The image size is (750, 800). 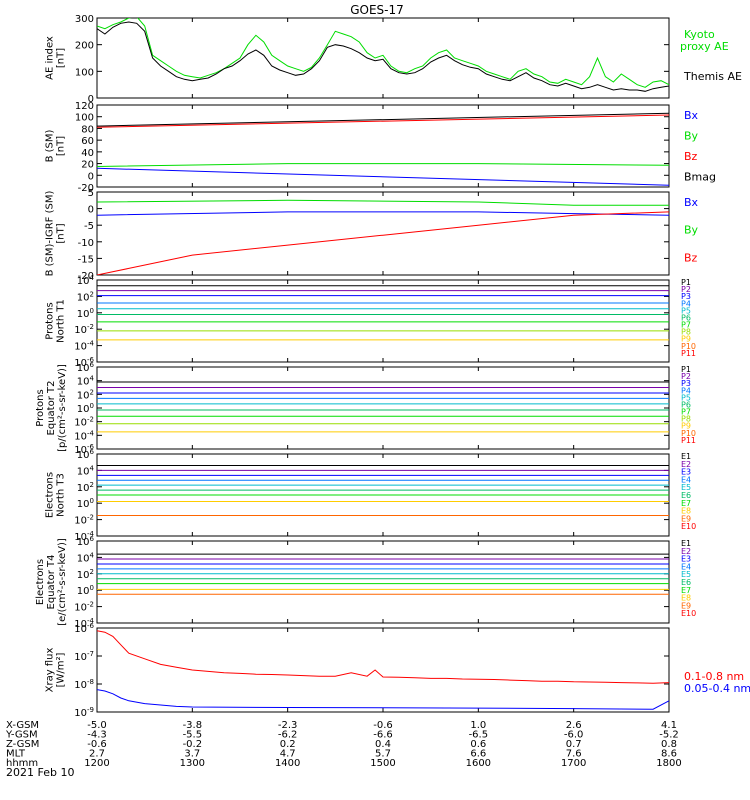 What do you see at coordinates (61, 58) in the screenshot?
I see `y-axis-label: [nT]` at bounding box center [61, 58].